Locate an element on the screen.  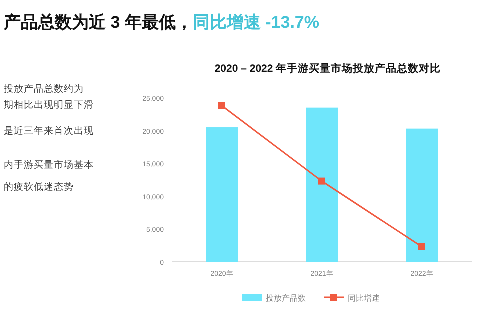
heading: 产品总数为近 3 年最低，同比增速 -13.7% is located at coordinates (162, 22).